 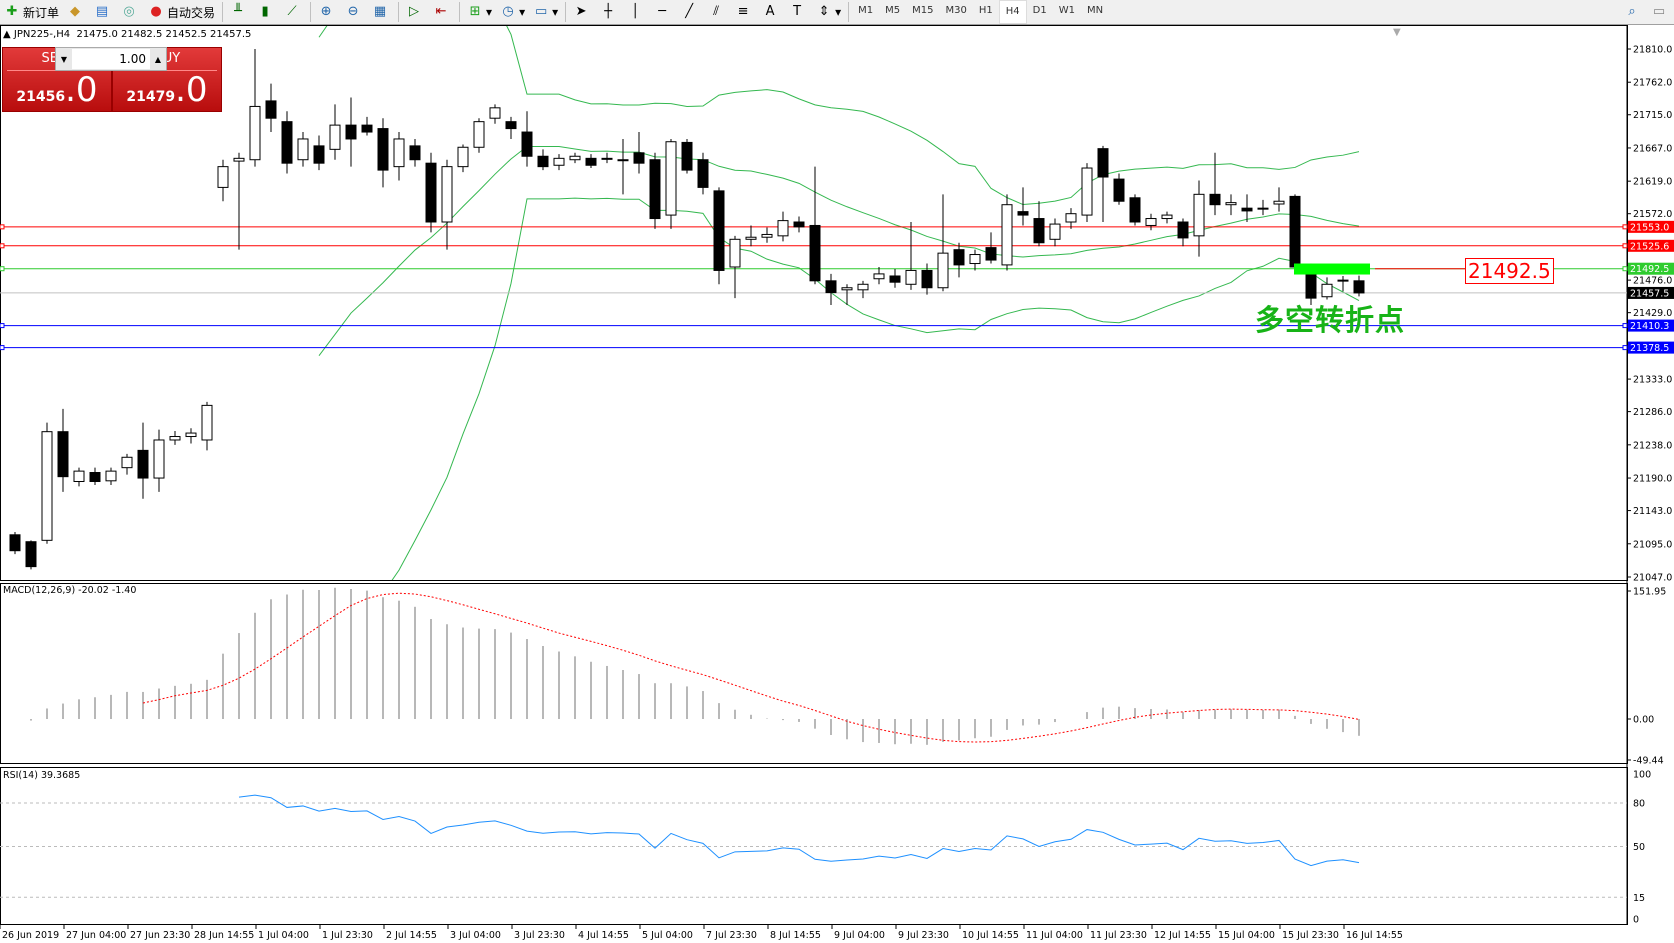 I want to click on indicators-button: ⊞ ▾, so click(x=479, y=12).